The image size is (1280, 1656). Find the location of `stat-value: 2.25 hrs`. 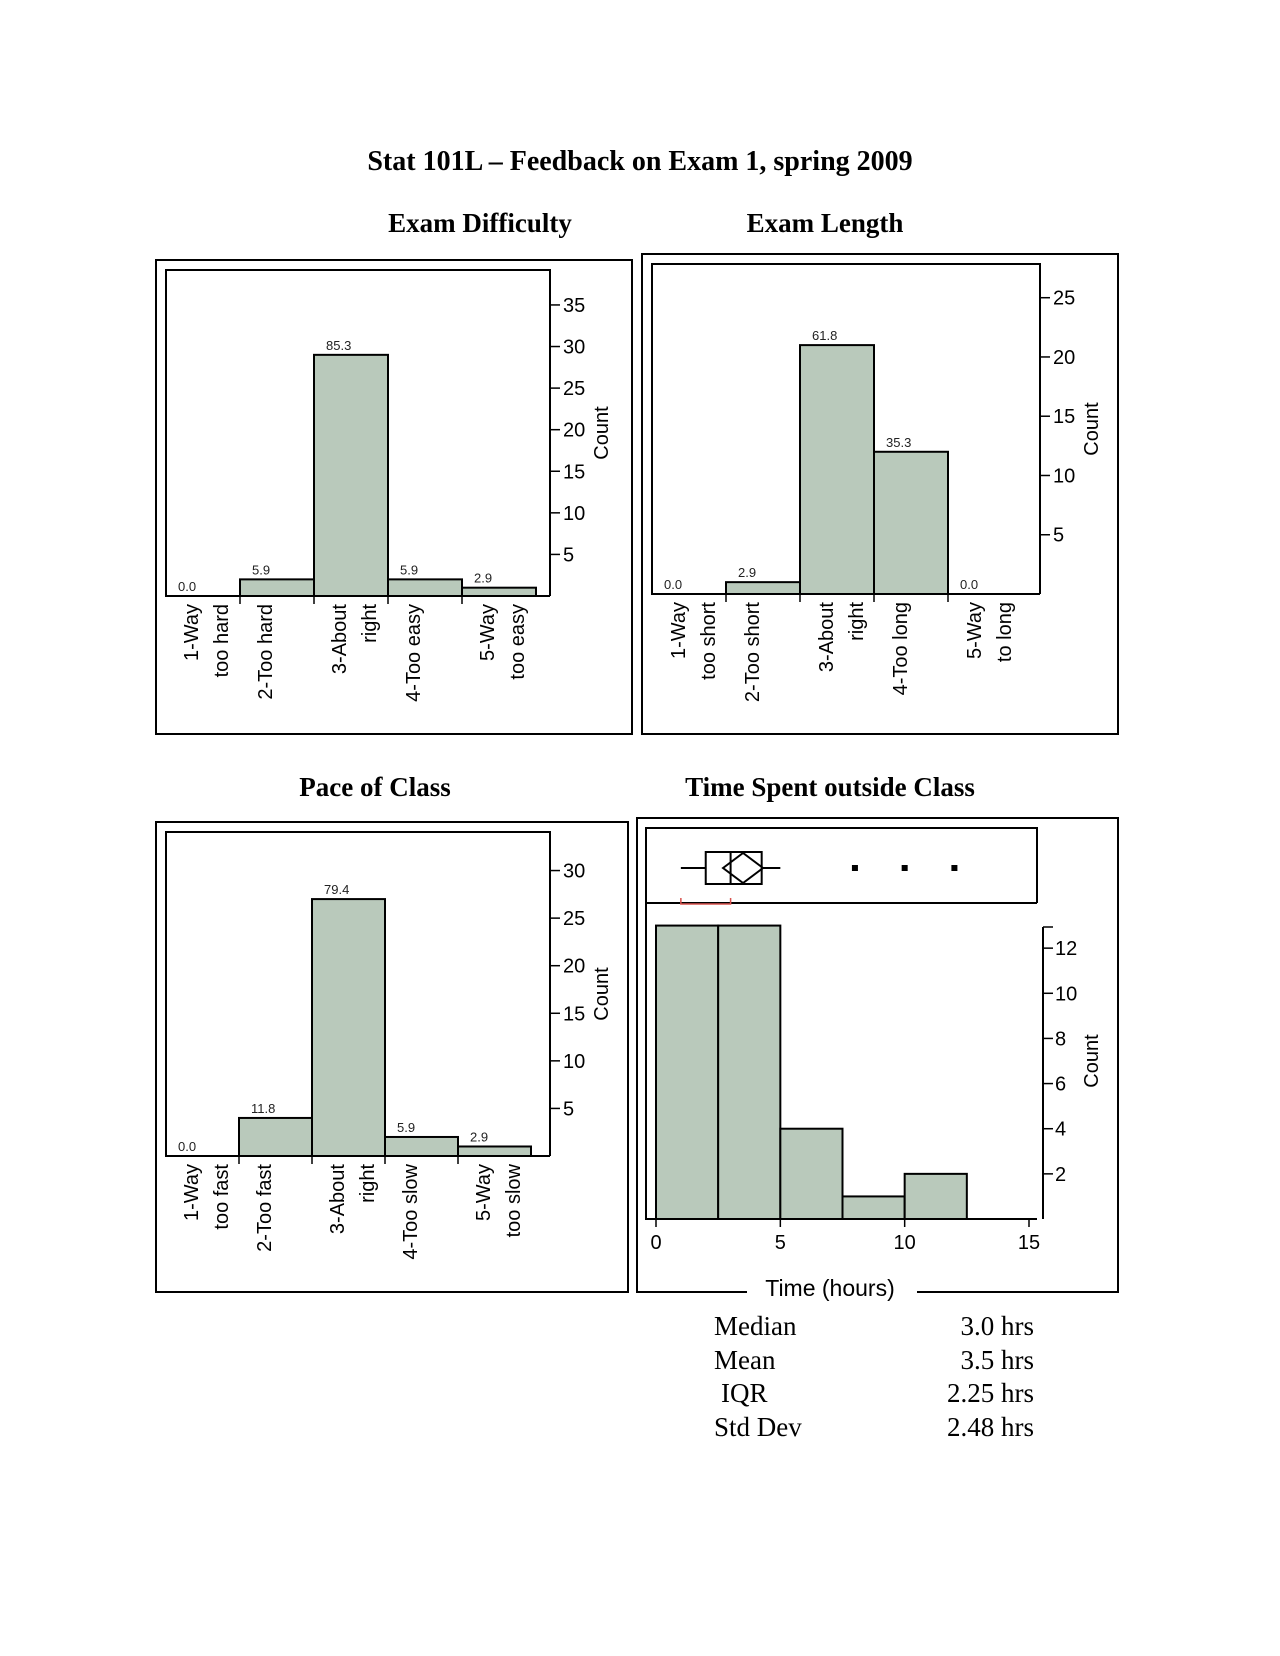

stat-value: 2.25 hrs is located at coordinates (990, 1393).